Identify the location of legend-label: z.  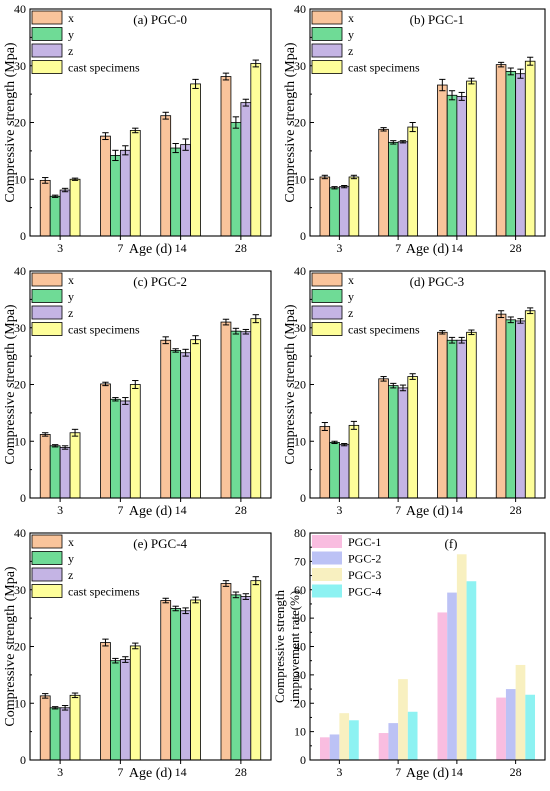
(70, 313).